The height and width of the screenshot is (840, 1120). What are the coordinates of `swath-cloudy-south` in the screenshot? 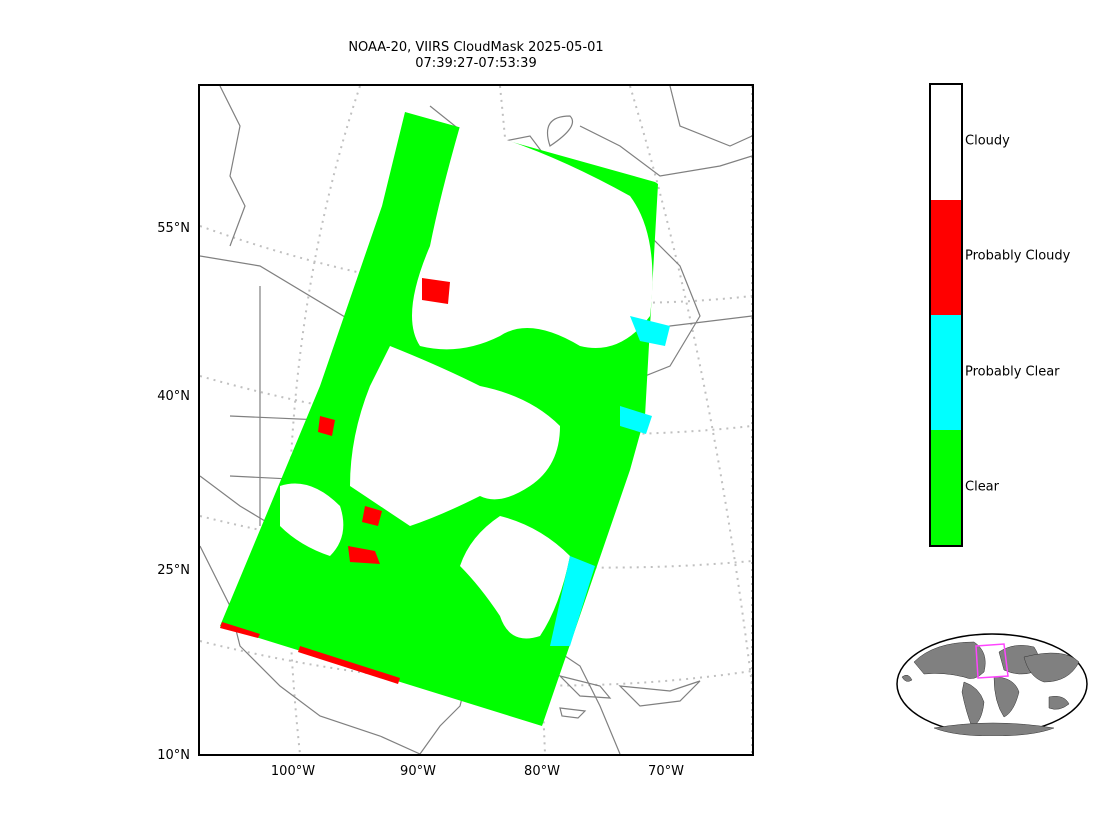 It's located at (515, 577).